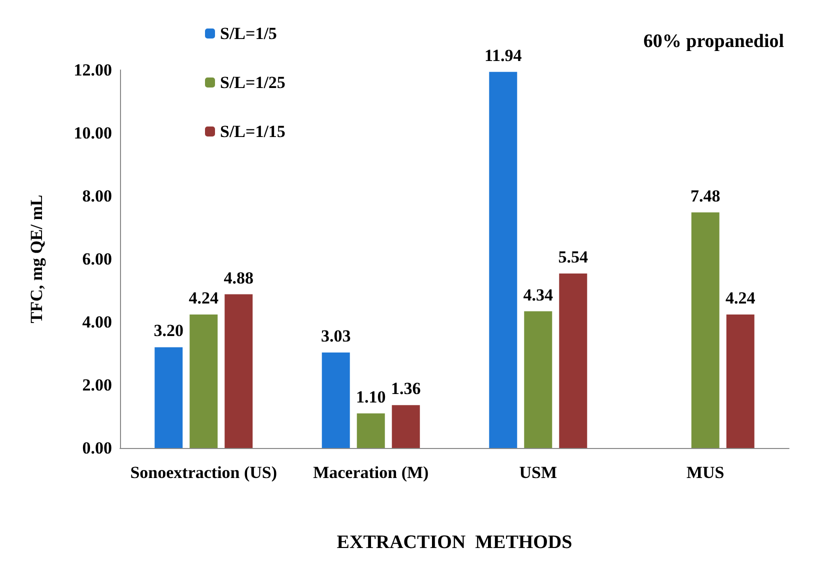 Image resolution: width=814 pixels, height=568 pixels. What do you see at coordinates (97, 385) in the screenshot?
I see `y-tick-label: 2.00` at bounding box center [97, 385].